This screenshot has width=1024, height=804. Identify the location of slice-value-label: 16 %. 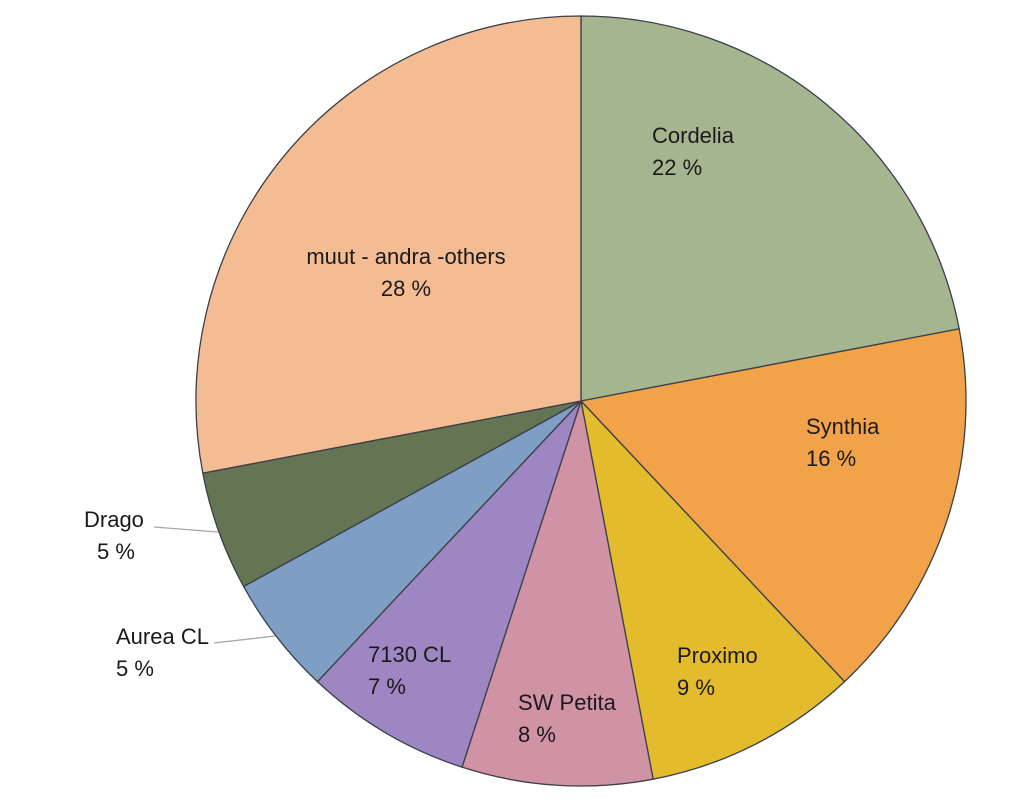
(831, 458).